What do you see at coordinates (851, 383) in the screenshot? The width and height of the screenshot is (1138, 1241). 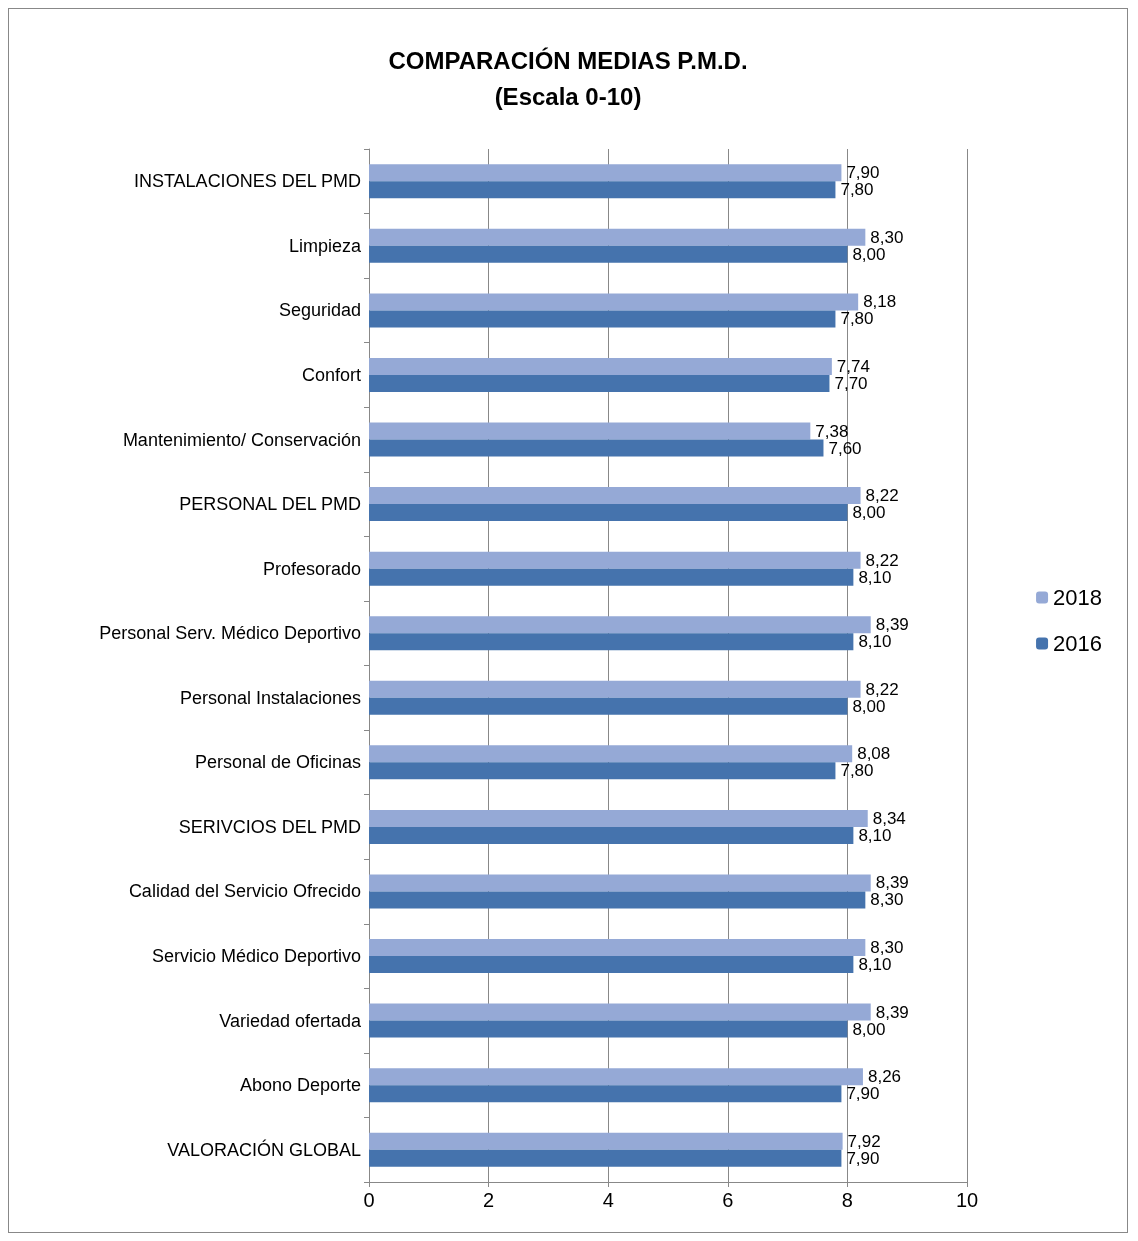 I see `data-label: 7,70` at bounding box center [851, 383].